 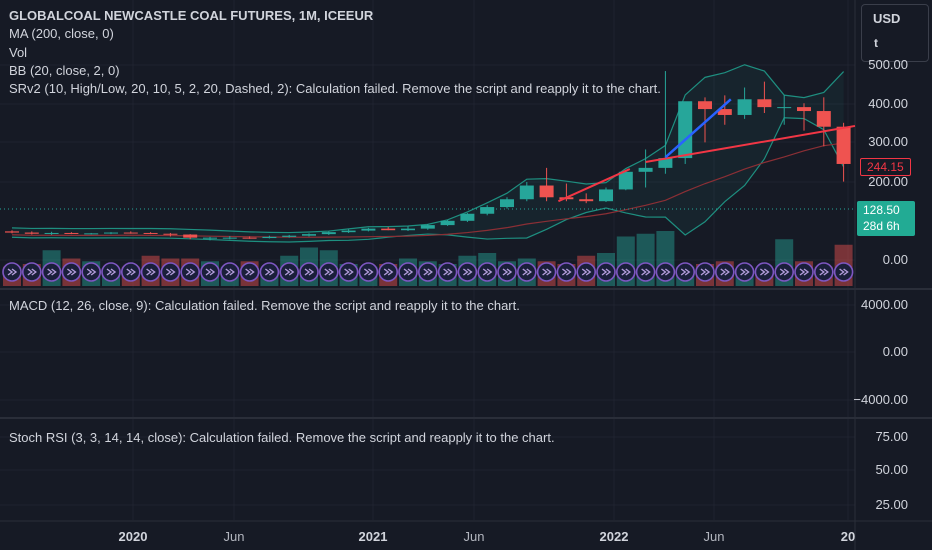 I want to click on trend-lines, so click(x=706, y=150).